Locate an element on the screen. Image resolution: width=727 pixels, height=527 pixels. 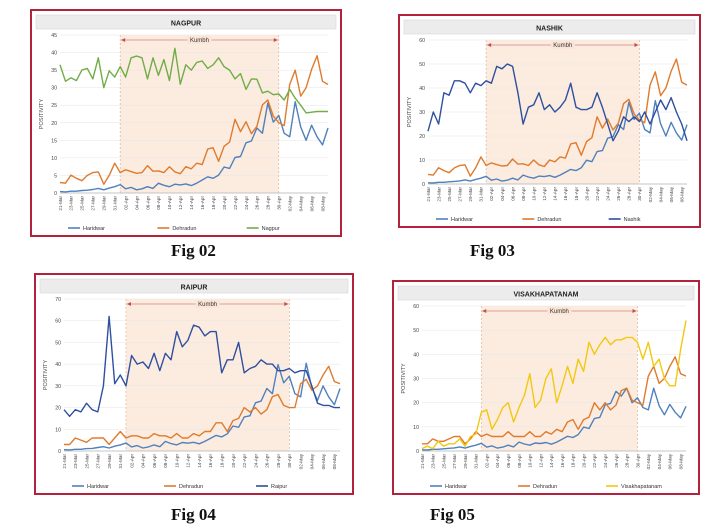
x-tick-label: 26-Apr is located at coordinates (616, 461).